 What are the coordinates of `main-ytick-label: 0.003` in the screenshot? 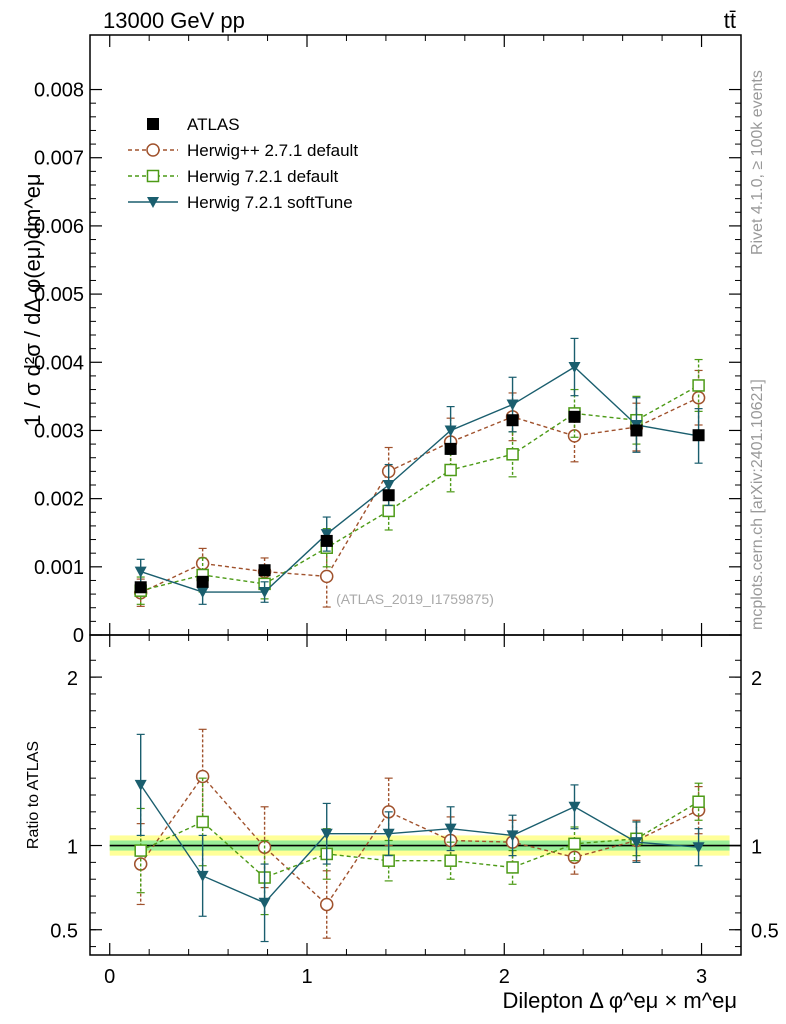 It's located at (59, 431).